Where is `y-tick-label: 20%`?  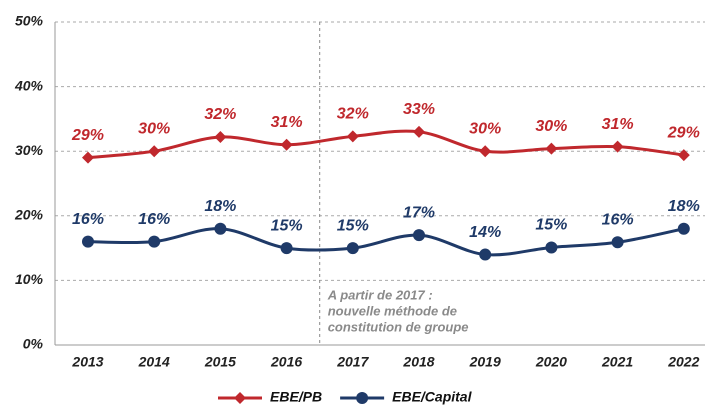
y-tick-label: 20% is located at coordinates (29, 215).